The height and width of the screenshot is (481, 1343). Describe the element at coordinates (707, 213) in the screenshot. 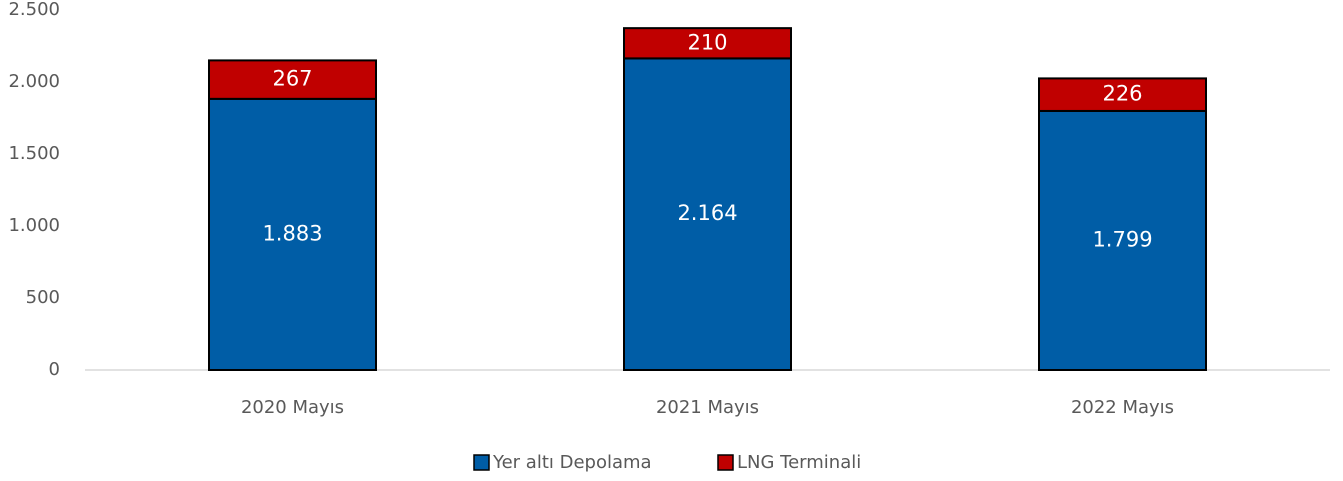

I see `data-label: 2.164` at that location.